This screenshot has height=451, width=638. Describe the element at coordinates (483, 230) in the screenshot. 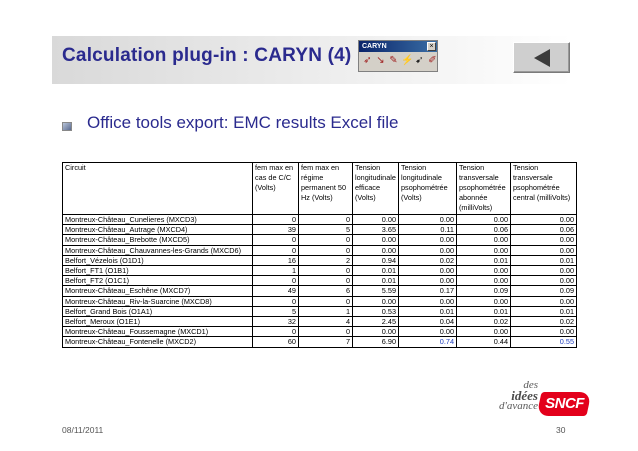

I see `value-cell: 0.06` at that location.